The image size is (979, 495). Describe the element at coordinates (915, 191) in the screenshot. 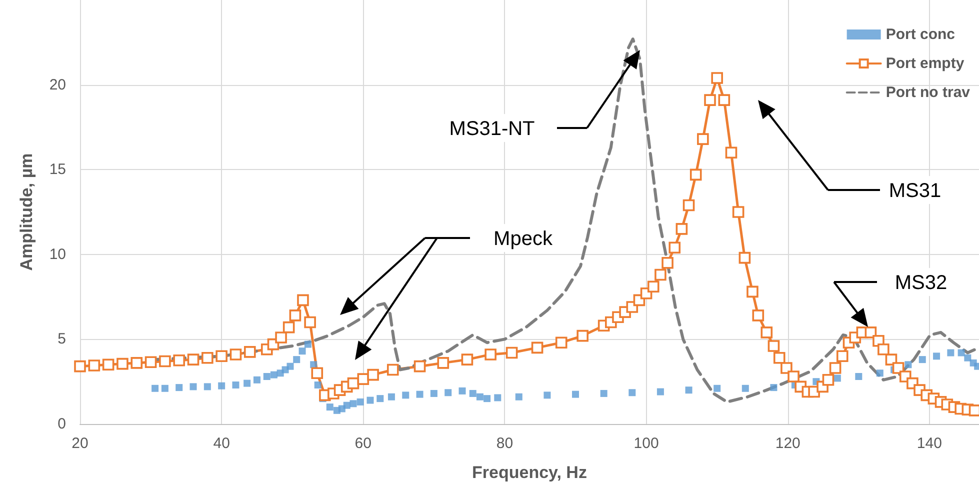

I see `annotation: MS31` at that location.